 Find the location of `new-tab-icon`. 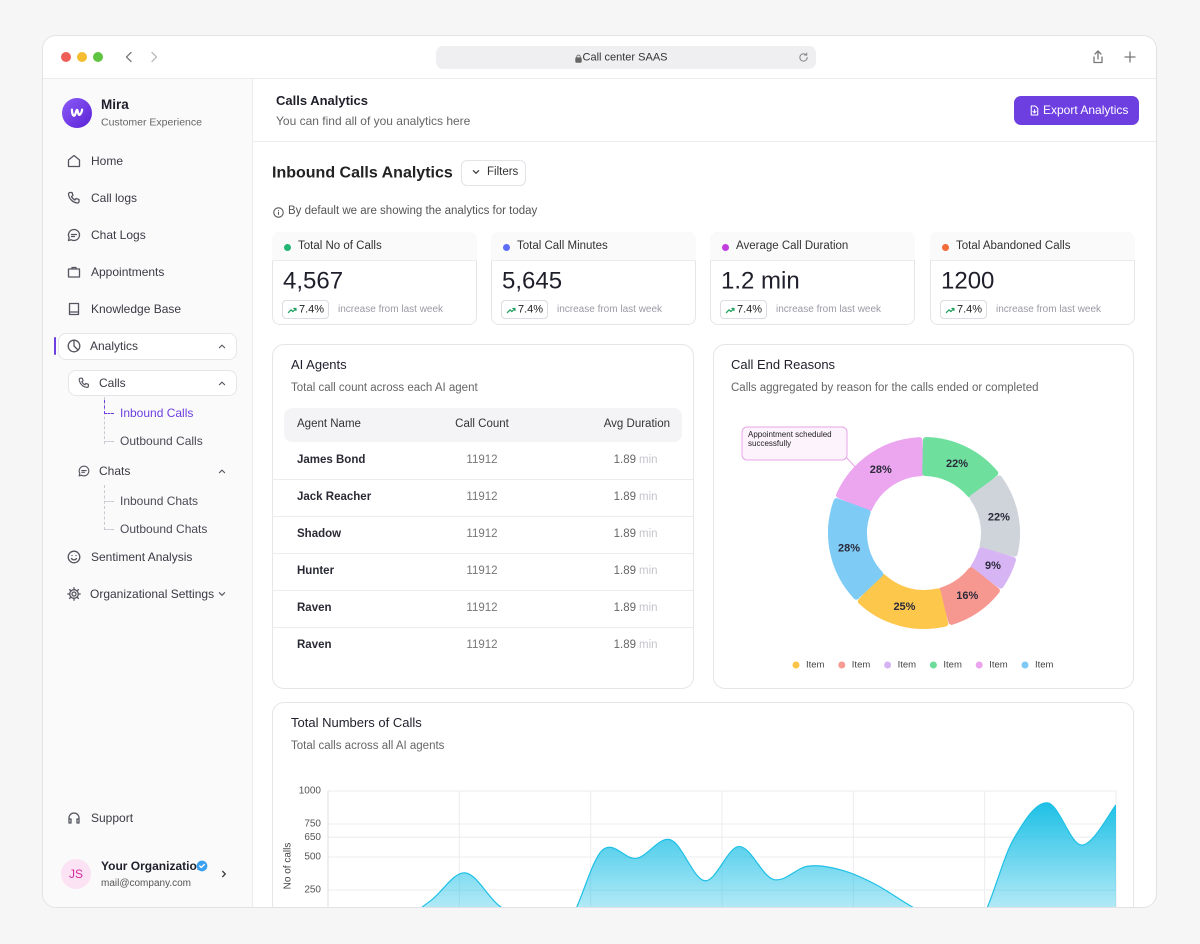

new-tab-icon is located at coordinates (1130, 57).